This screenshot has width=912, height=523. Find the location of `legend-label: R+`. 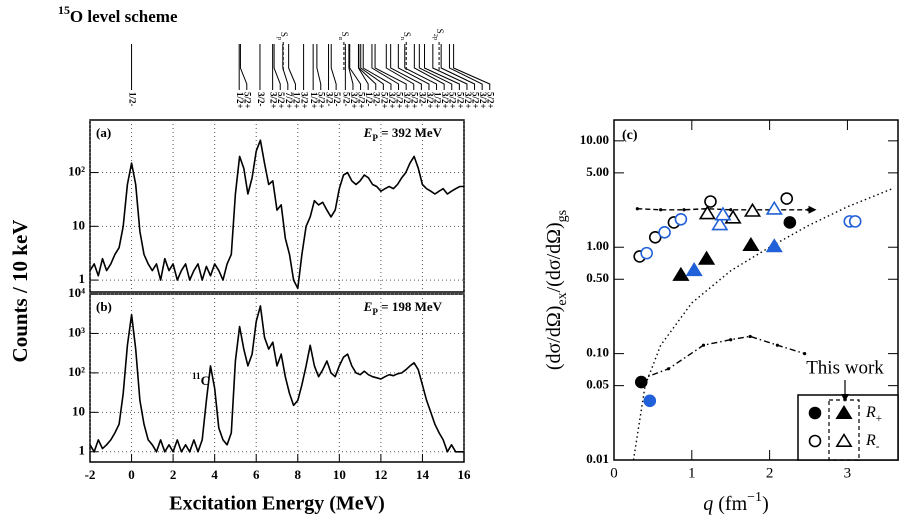

legend-label: R+ is located at coordinates (873, 414).